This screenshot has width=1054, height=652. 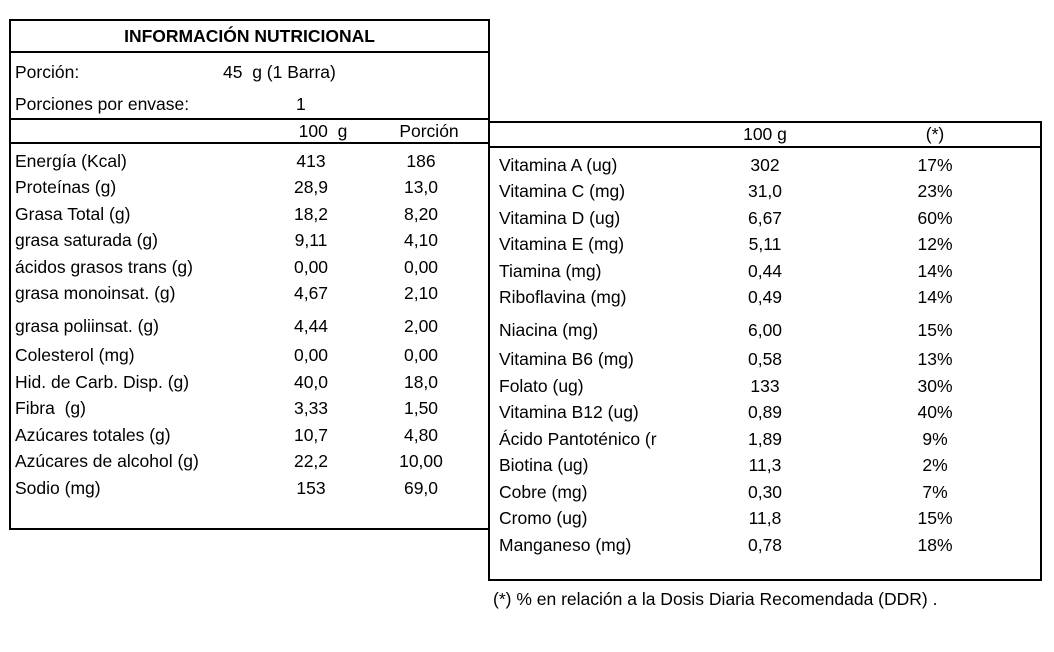 I want to click on nutrient-label: Azúcares de alcohol (g), so click(x=107, y=461).